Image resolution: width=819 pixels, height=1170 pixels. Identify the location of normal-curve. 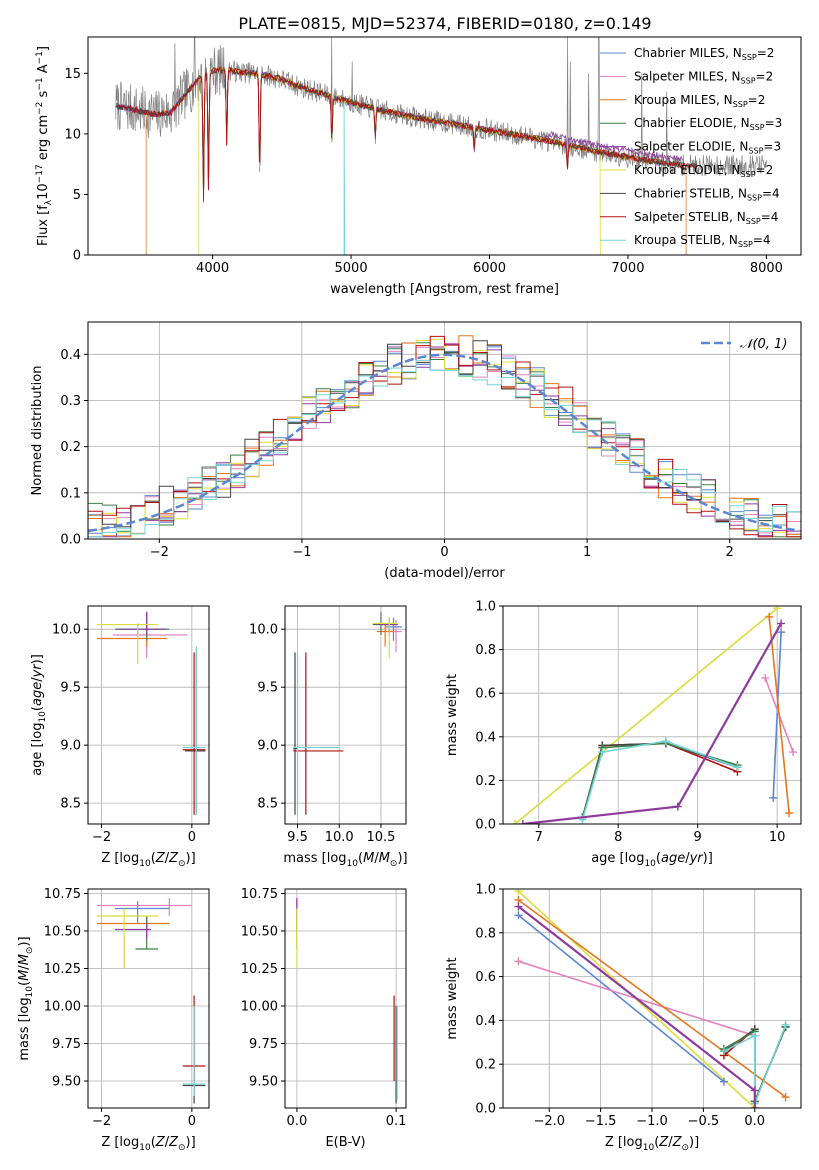
(443, 443).